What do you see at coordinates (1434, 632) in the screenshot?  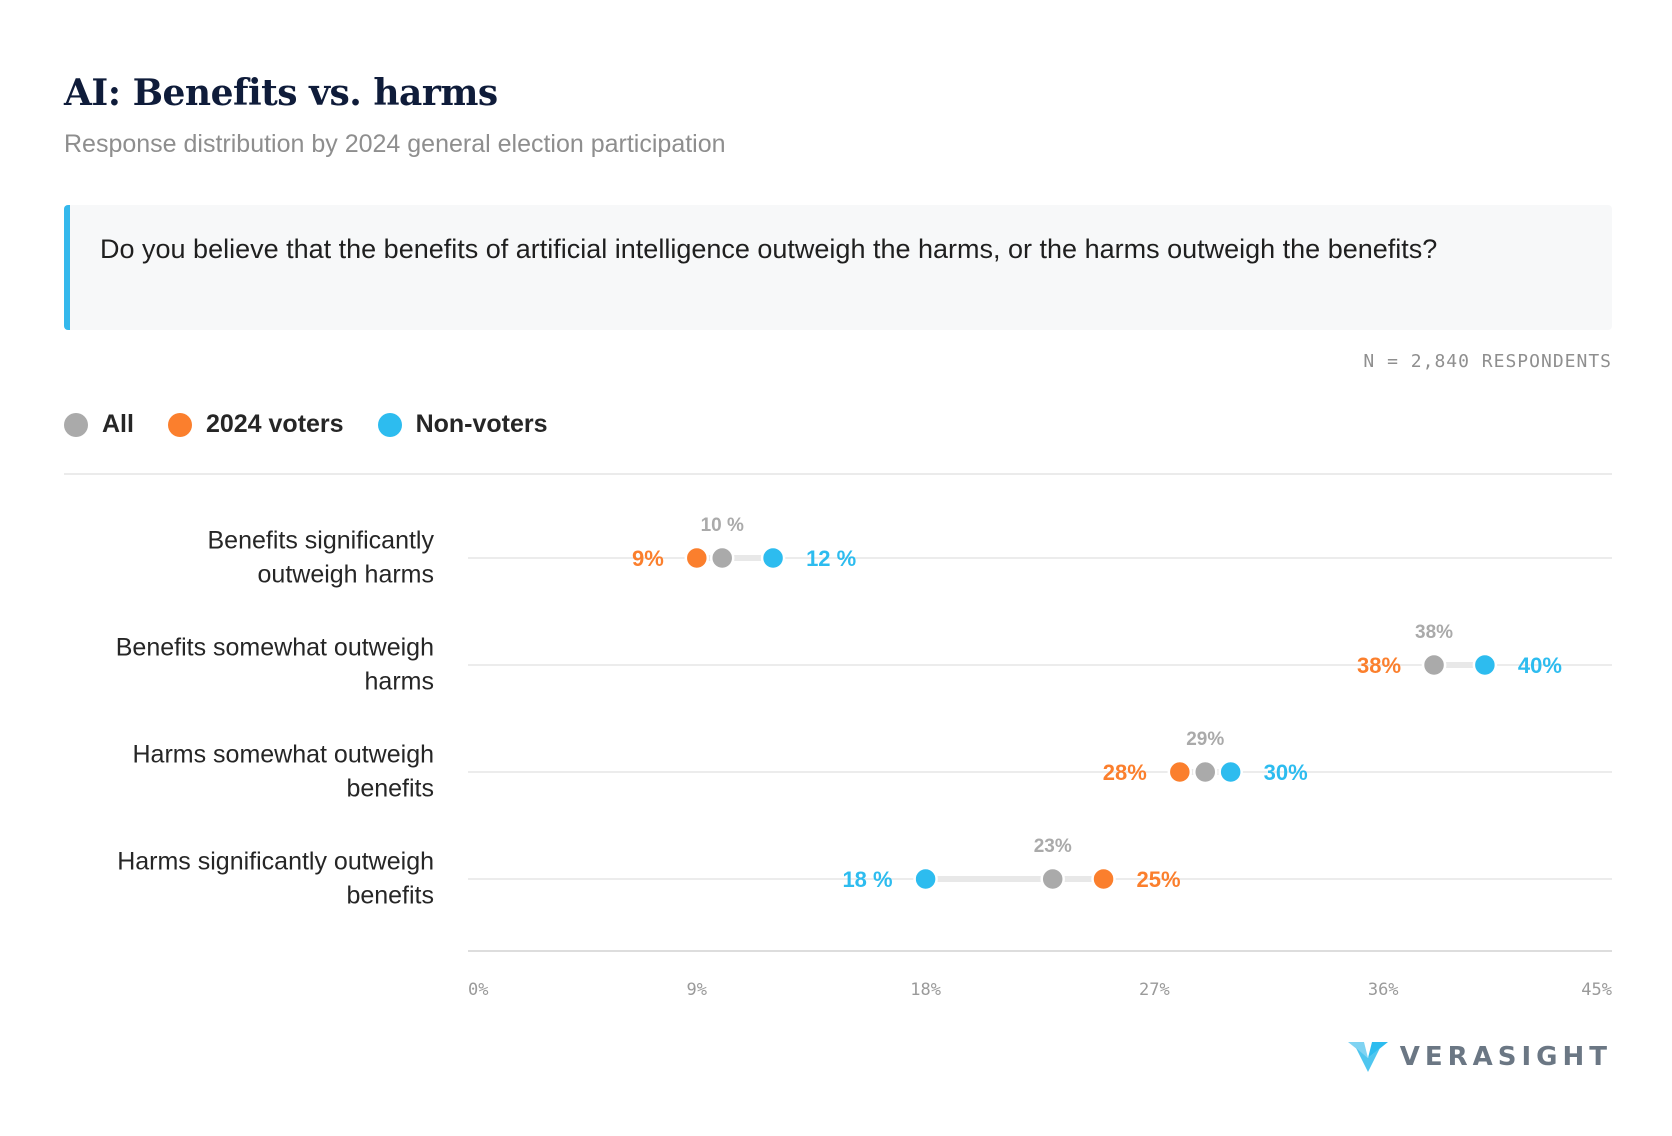 I see `label-all: 38%` at bounding box center [1434, 632].